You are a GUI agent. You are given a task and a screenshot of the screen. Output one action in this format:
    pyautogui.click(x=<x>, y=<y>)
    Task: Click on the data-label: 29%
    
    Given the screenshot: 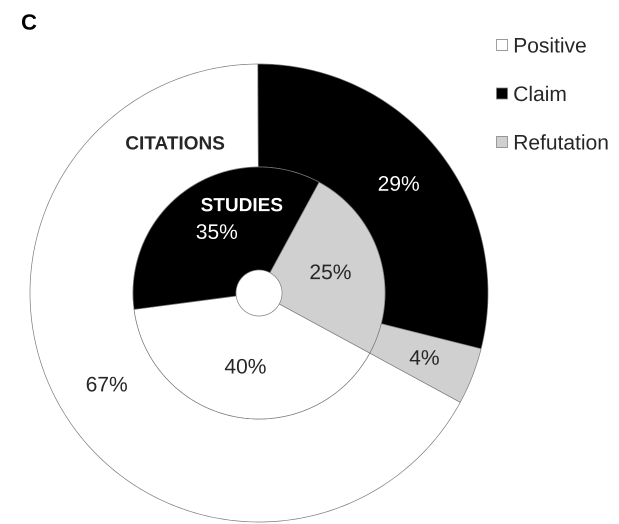 What is the action you would take?
    pyautogui.click(x=398, y=183)
    